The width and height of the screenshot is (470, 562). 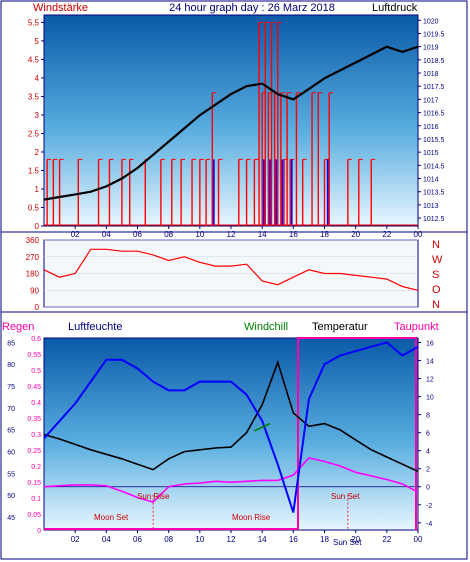 I want to click on wind-xtick-label: 18, so click(x=324, y=234).